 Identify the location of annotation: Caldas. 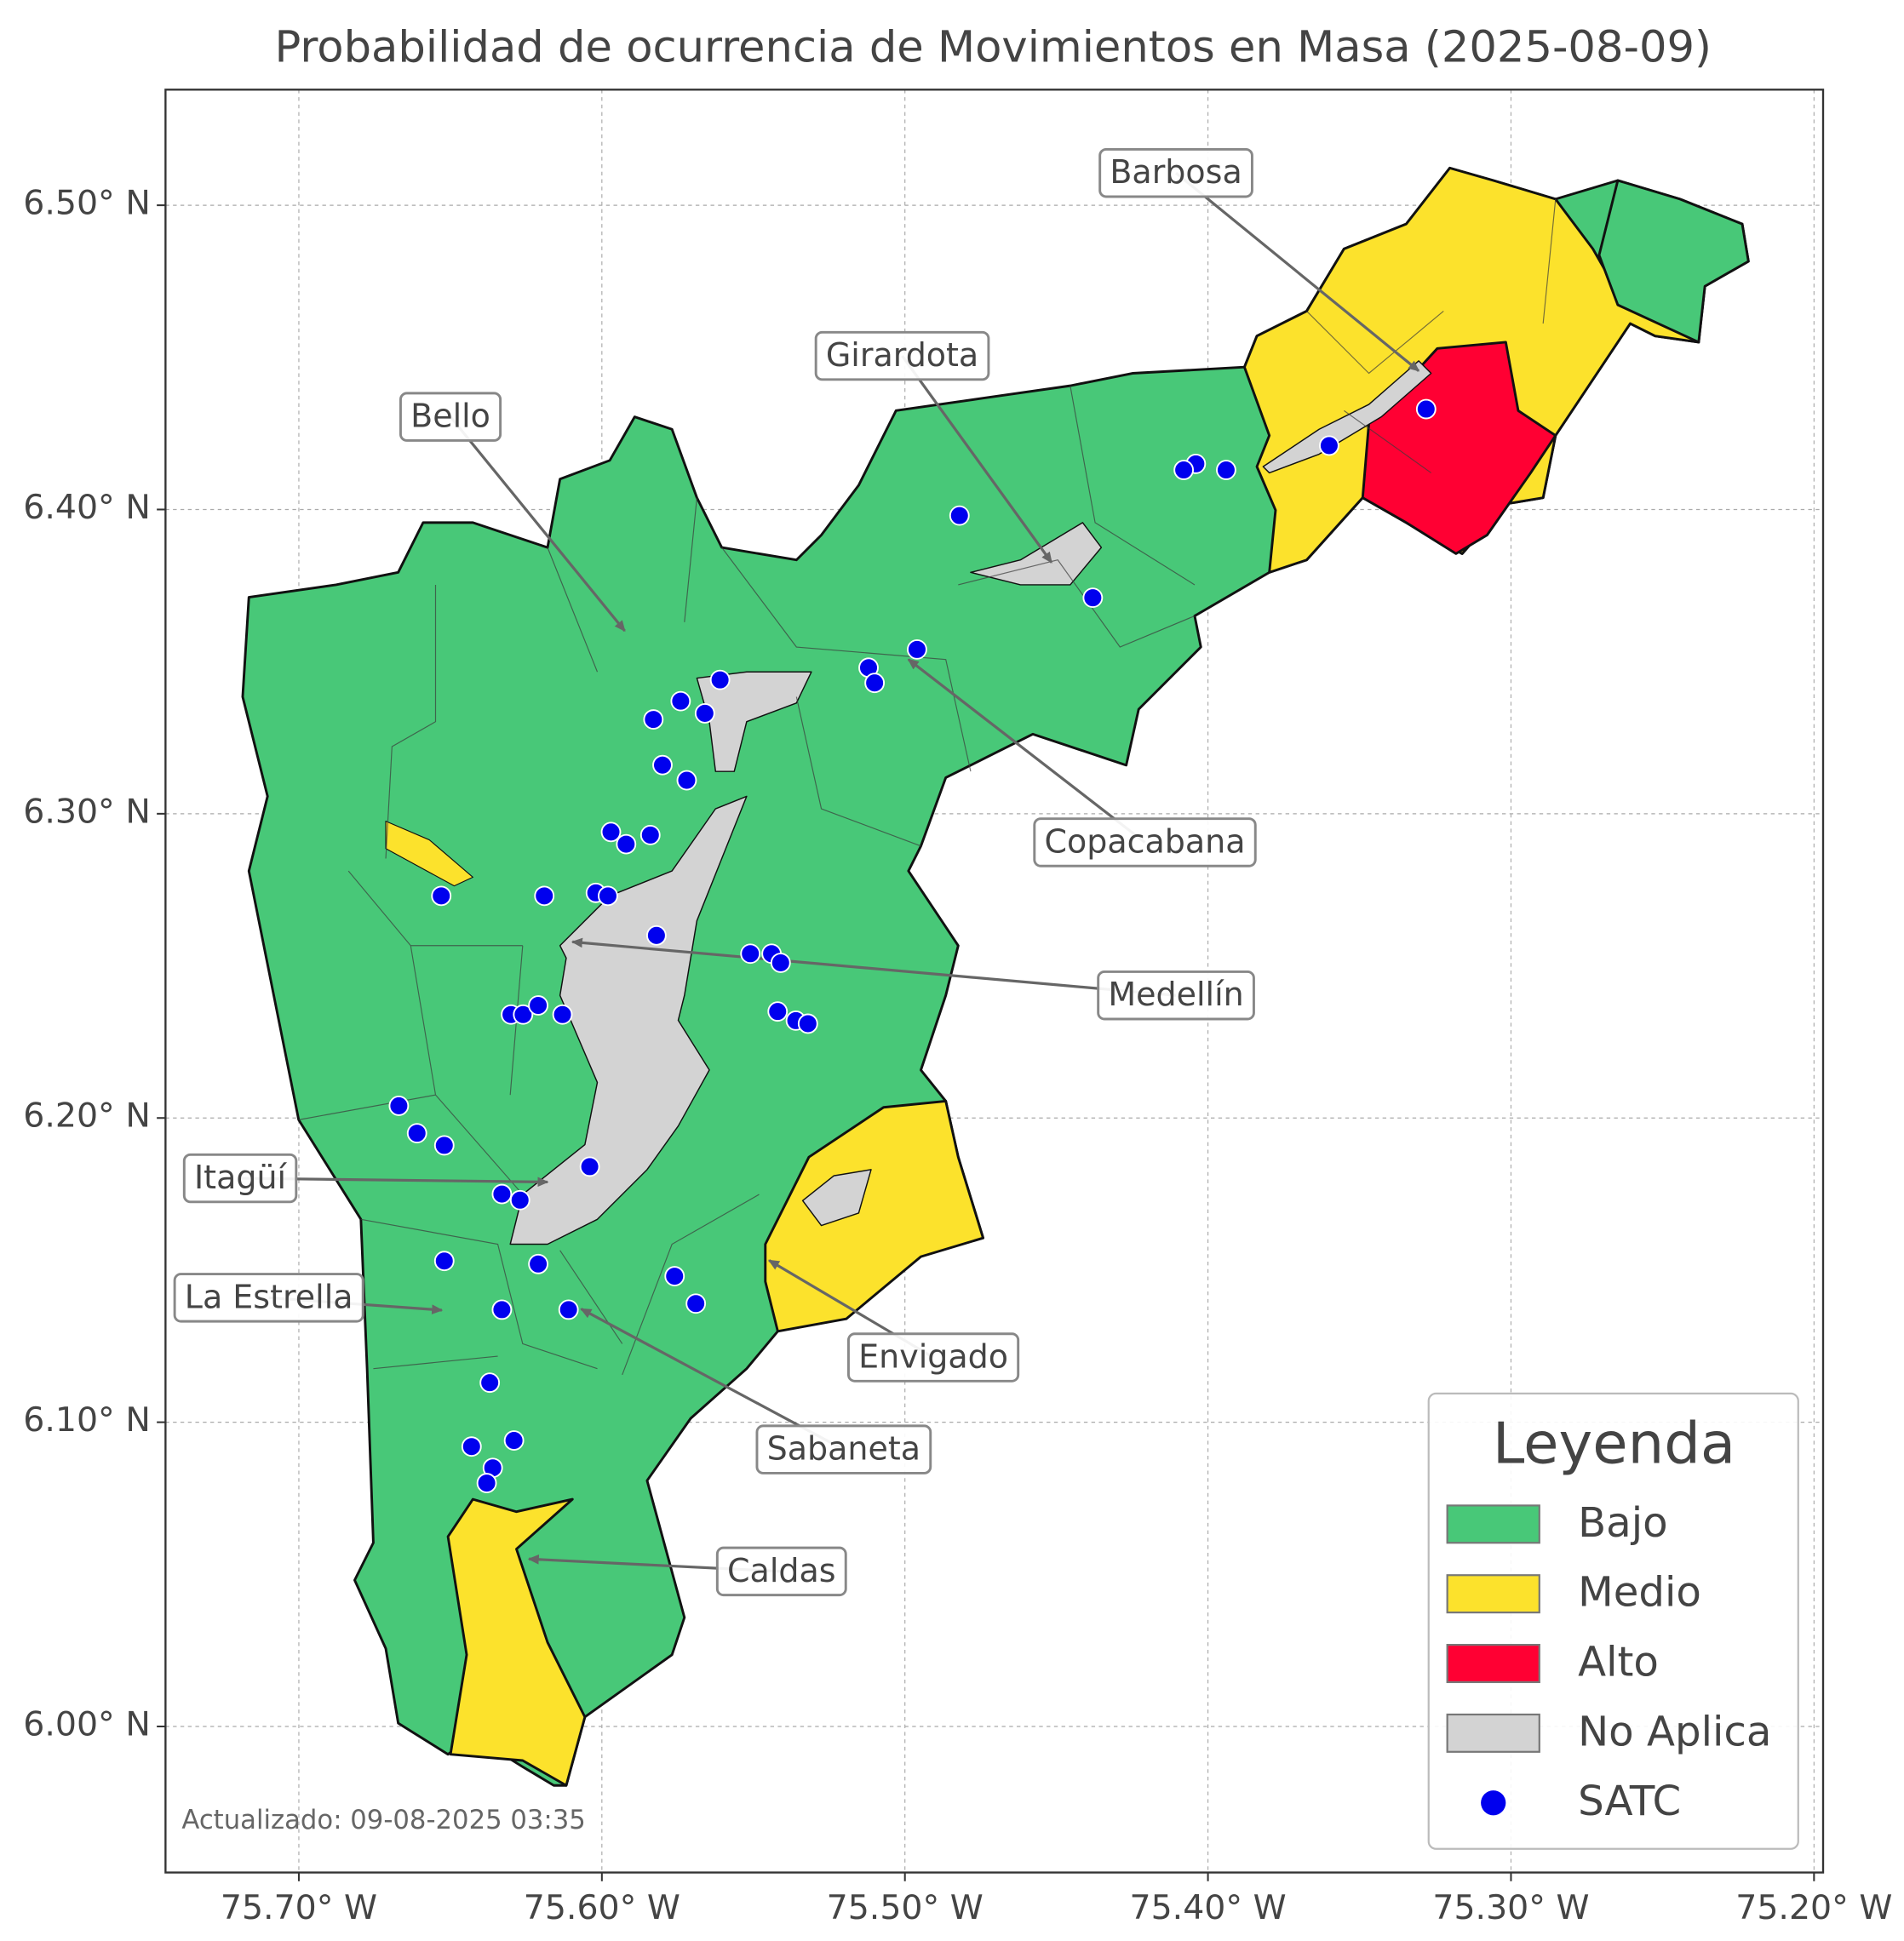
(781, 1571).